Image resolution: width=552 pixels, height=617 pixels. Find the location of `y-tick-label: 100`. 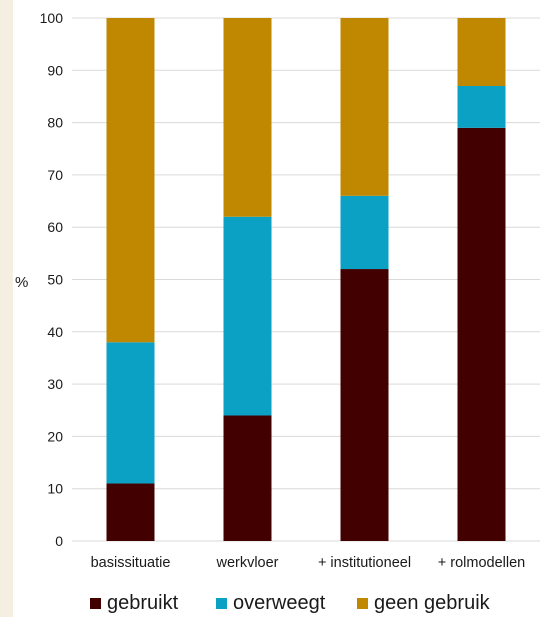

y-tick-label: 100 is located at coordinates (52, 18).